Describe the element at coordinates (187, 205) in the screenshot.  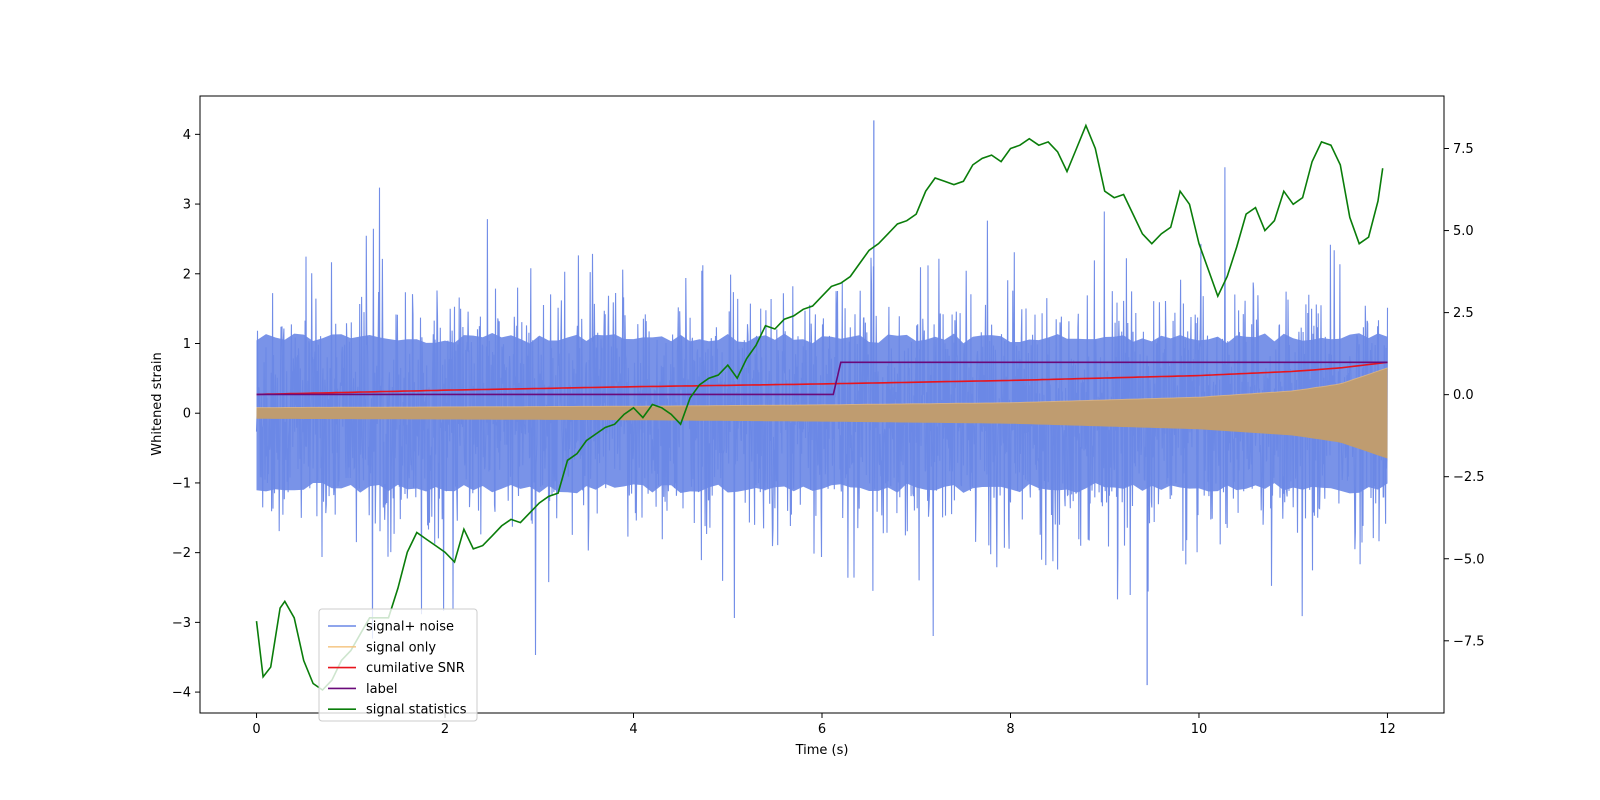
I see `y-tick-label: 3` at that location.